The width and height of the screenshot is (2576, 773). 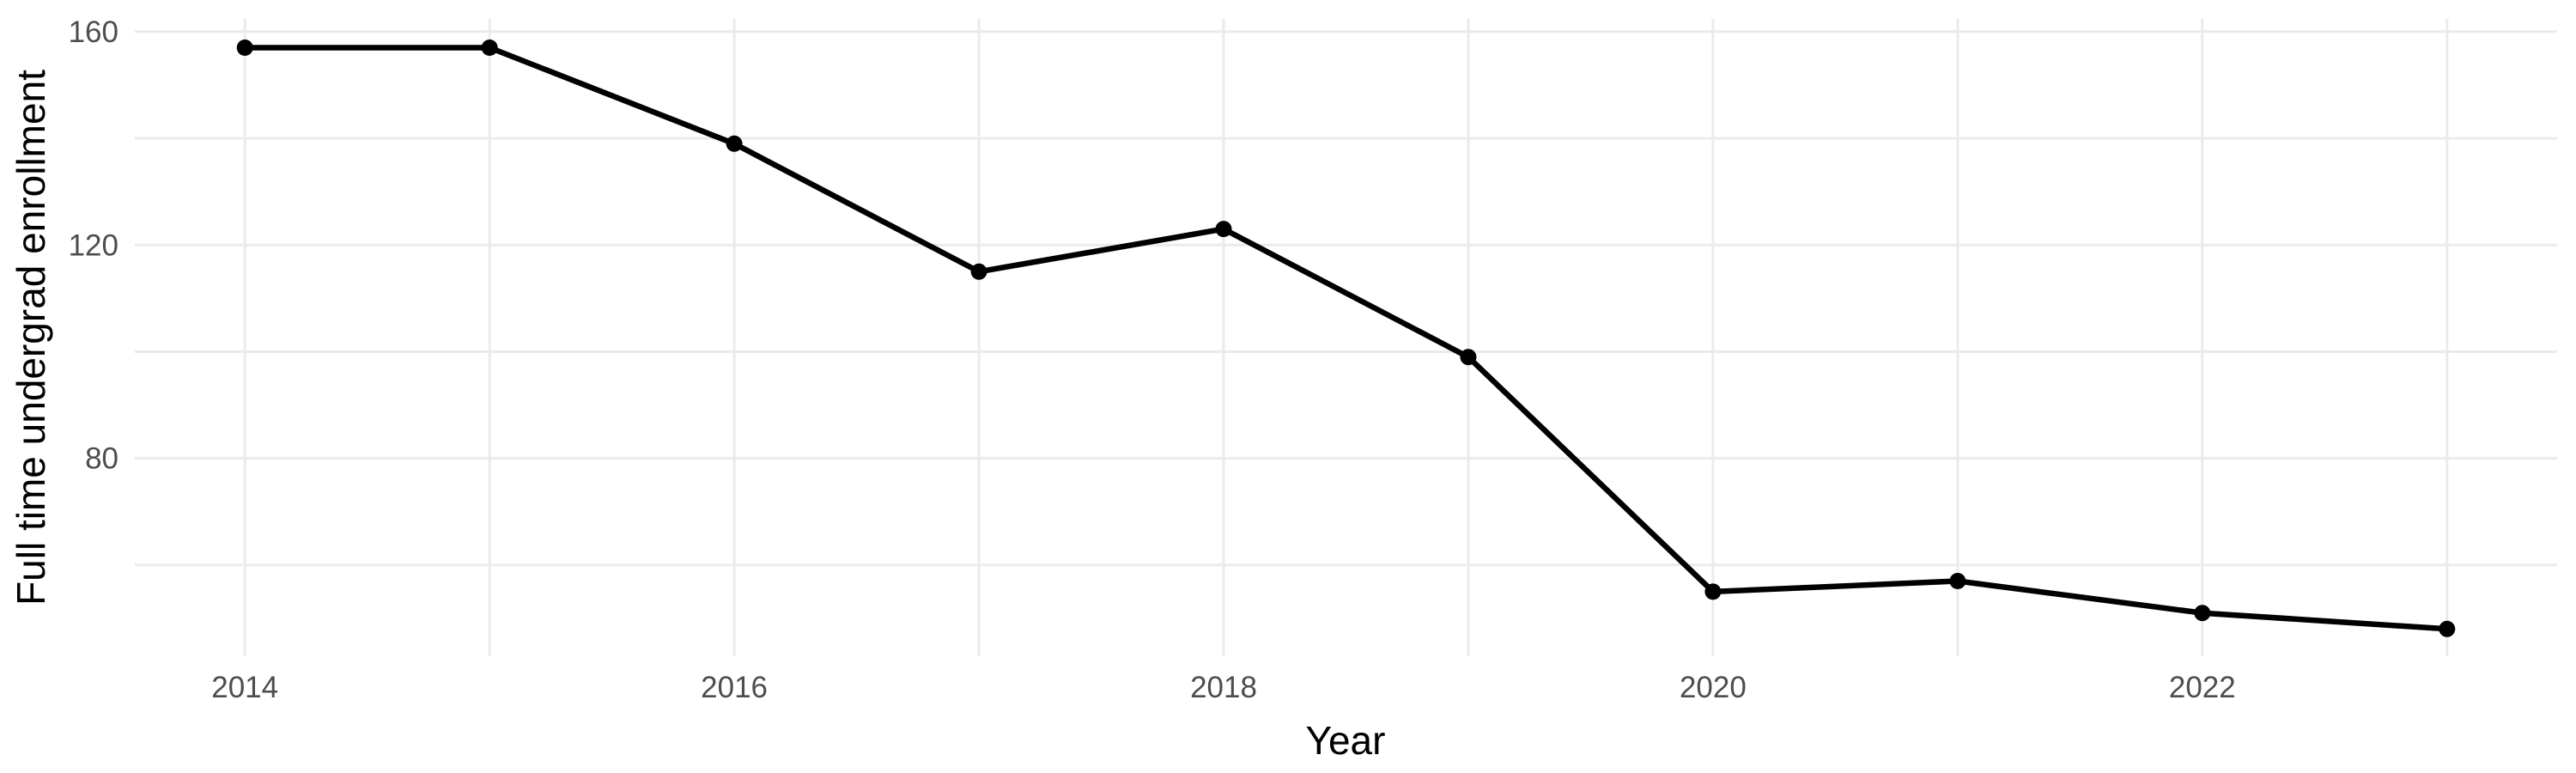 What do you see at coordinates (979, 271) in the screenshot?
I see `data-point-2017` at bounding box center [979, 271].